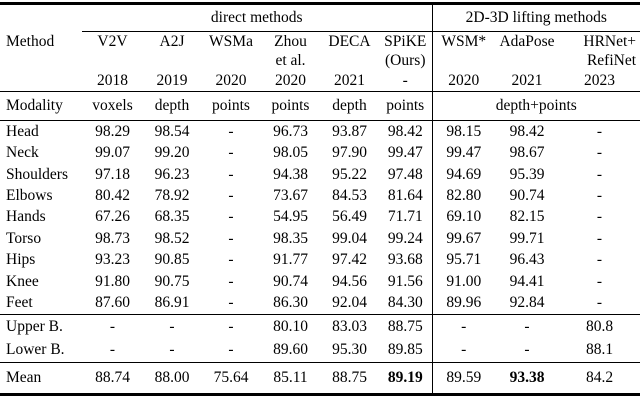 The height and width of the screenshot is (400, 640). Describe the element at coordinates (349, 106) in the screenshot. I see `modality-deca: depth` at that location.